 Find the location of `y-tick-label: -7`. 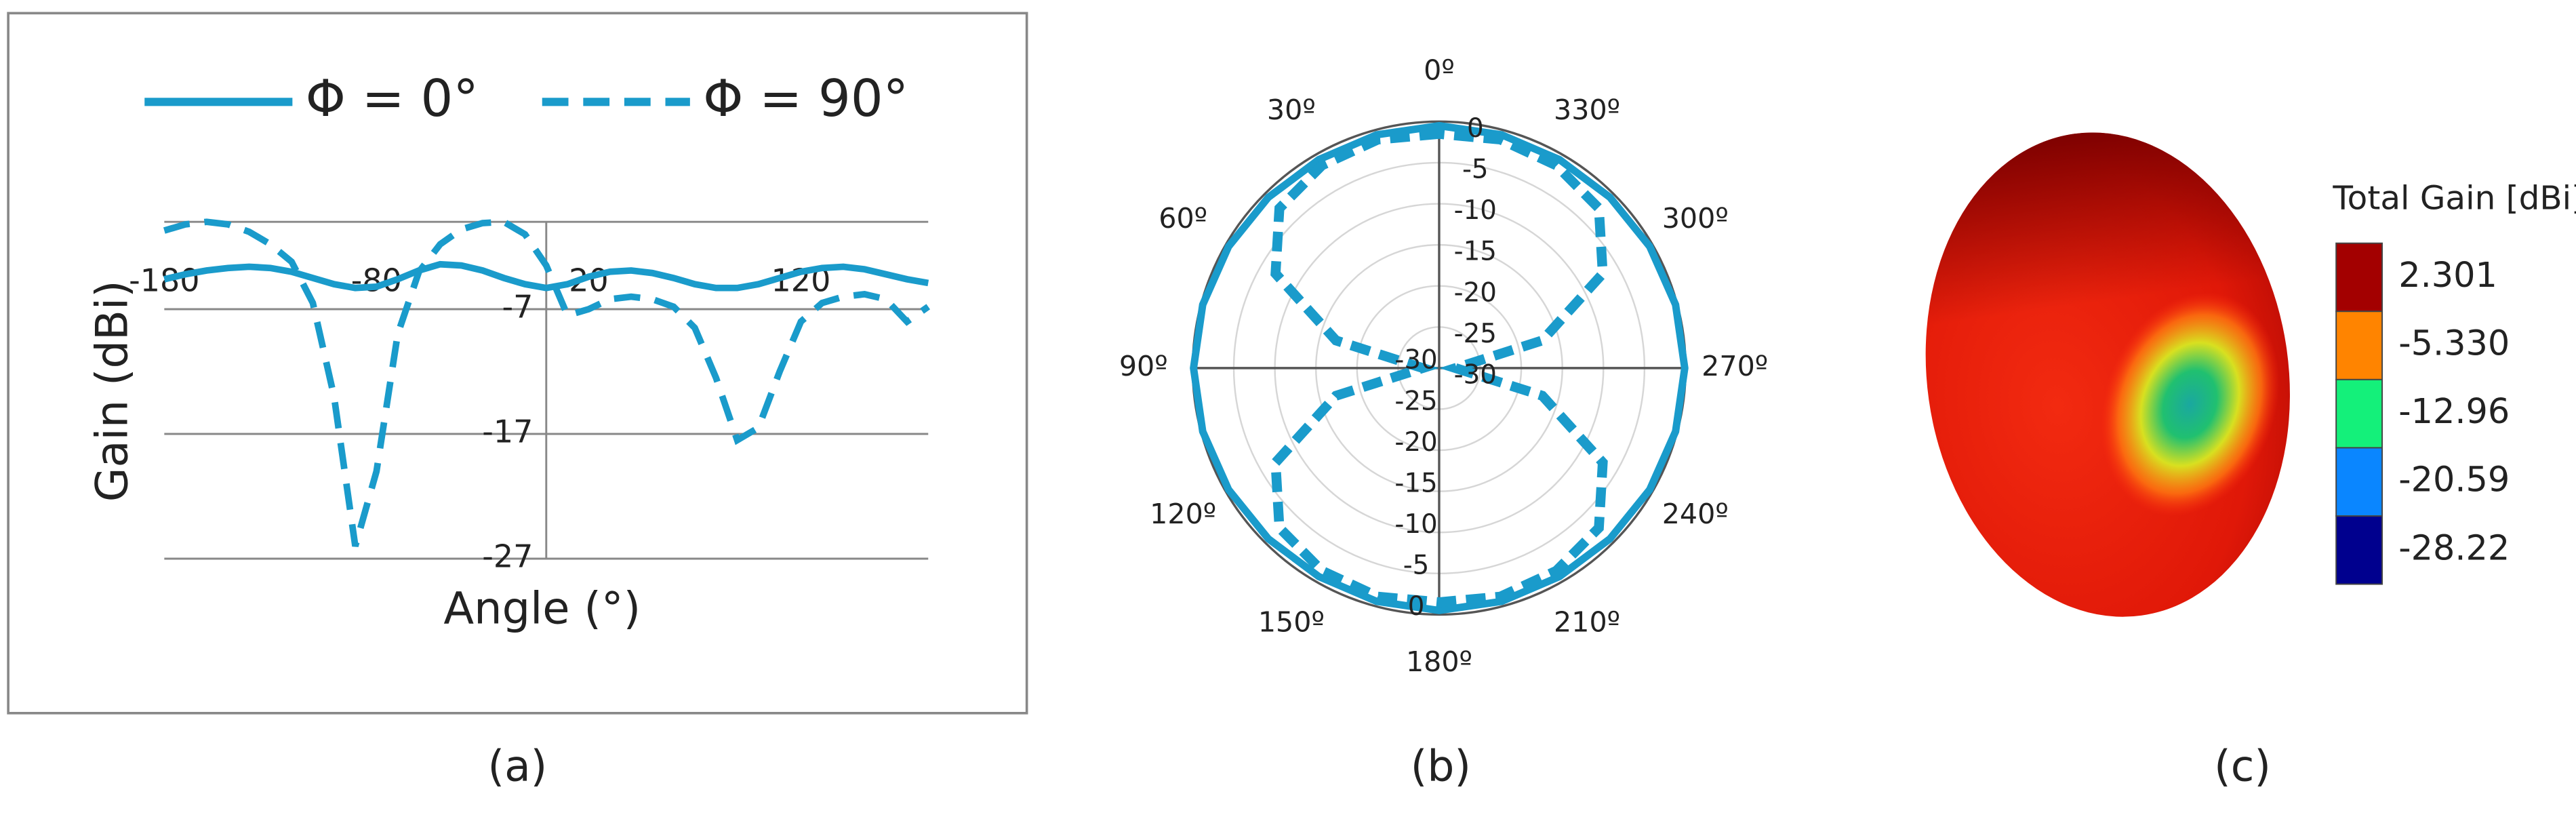

y-tick-label: -7 is located at coordinates (518, 306).